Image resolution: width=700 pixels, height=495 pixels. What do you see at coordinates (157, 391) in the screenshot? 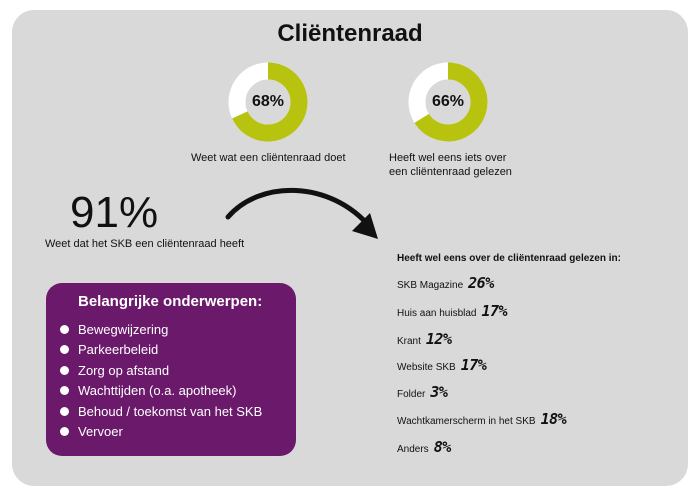
I see `topic-label: Wachttijden (o.a. apotheek)` at bounding box center [157, 391].